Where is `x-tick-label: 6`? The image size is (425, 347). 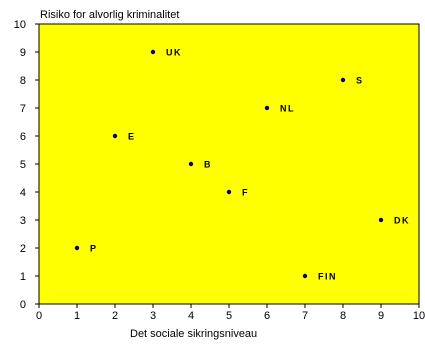
x-tick-label: 6 is located at coordinates (267, 316).